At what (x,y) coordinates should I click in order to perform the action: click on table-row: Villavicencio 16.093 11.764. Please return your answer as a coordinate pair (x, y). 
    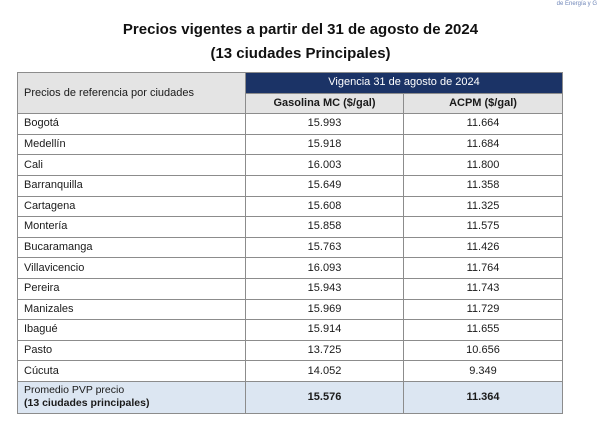
    Looking at the image, I should click on (290, 268).